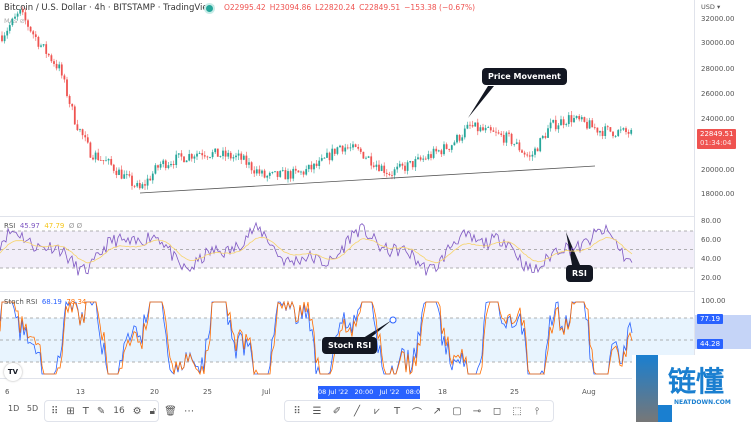 The height and width of the screenshot is (422, 751). Describe the element at coordinates (524, 76) in the screenshot. I see `price-movement-callout: Price Movement` at that location.